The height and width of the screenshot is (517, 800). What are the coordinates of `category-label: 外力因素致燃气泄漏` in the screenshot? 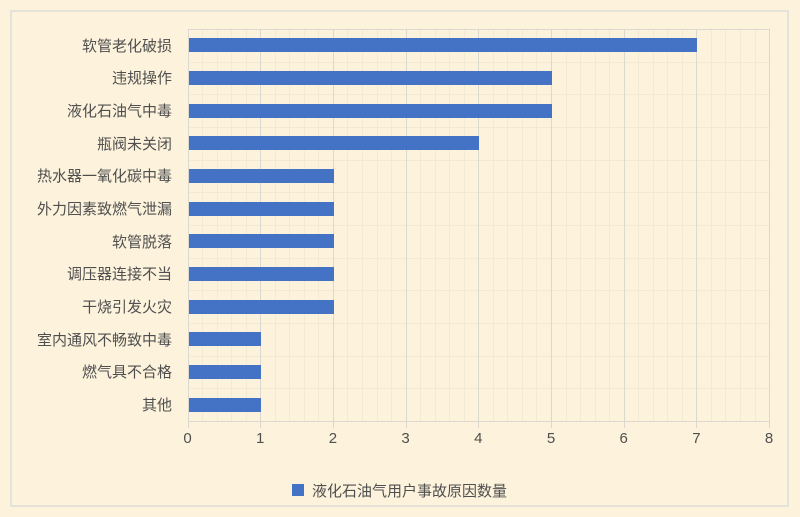 It's located at (104, 210).